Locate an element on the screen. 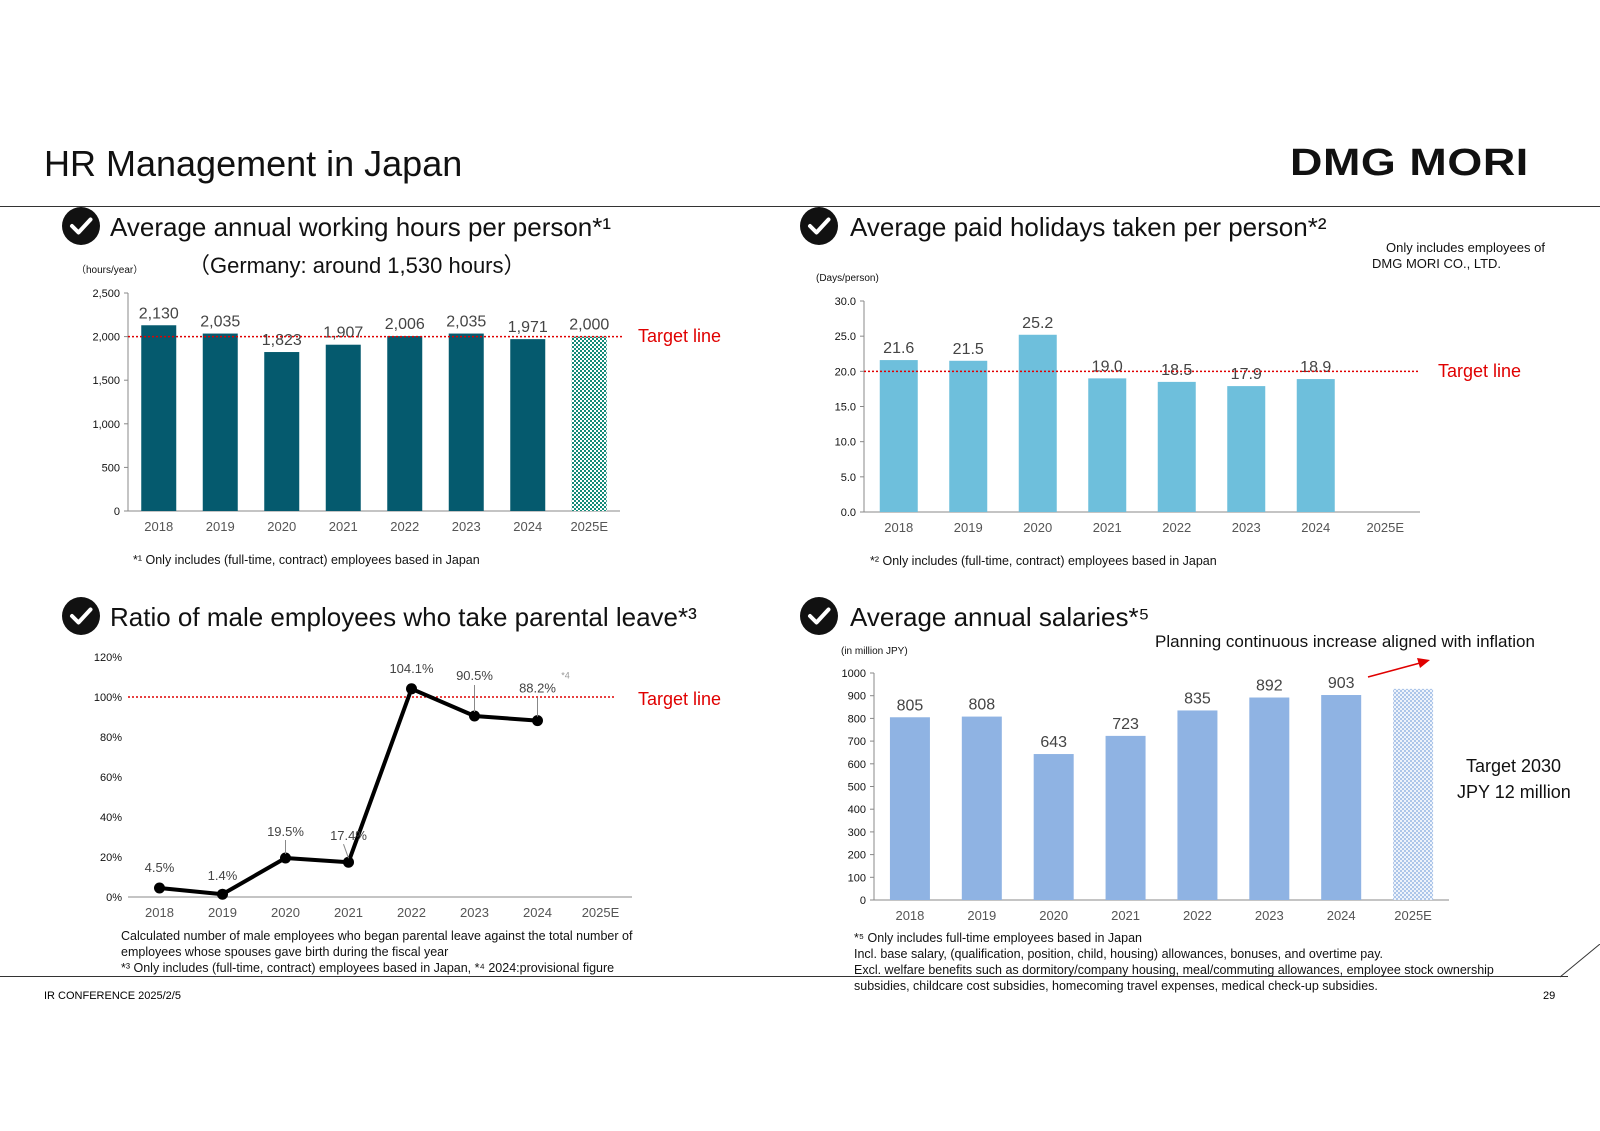 This screenshot has height=1131, width=1600. y-tick-label: 60% is located at coordinates (111, 778).